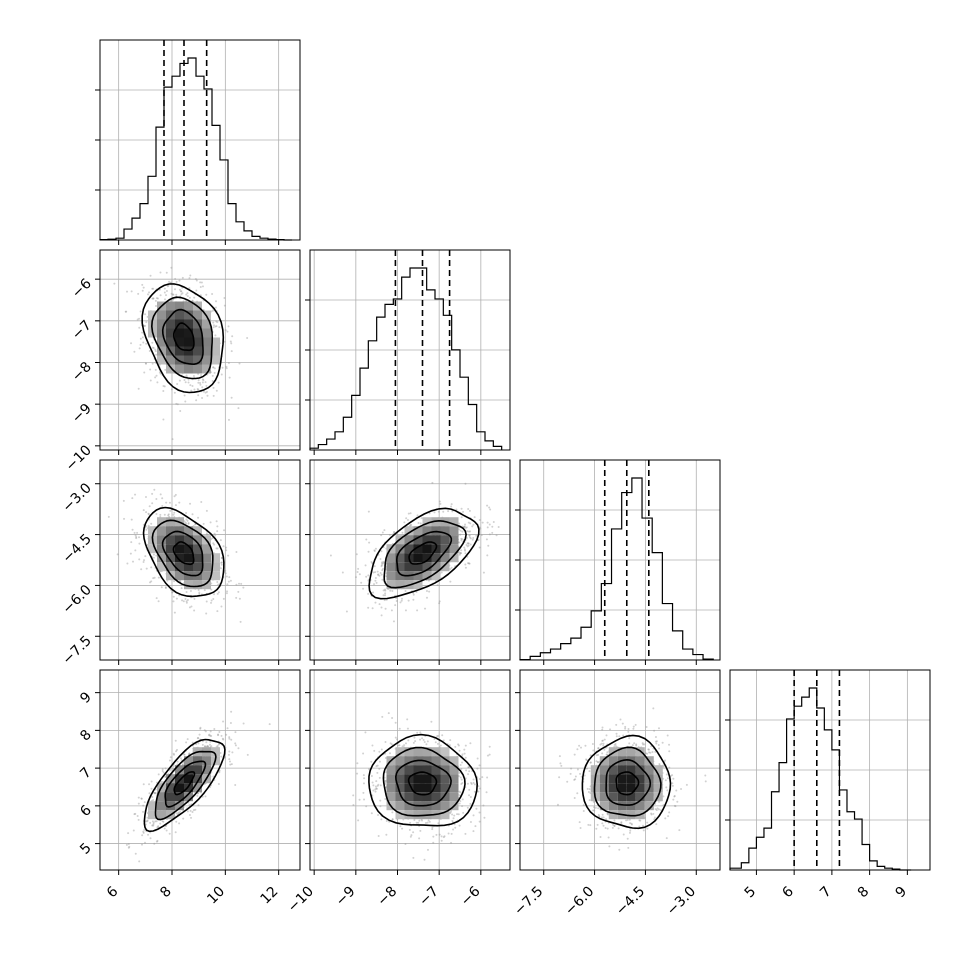  Describe the element at coordinates (195, 149) in the screenshot. I see `histogram-step` at that location.